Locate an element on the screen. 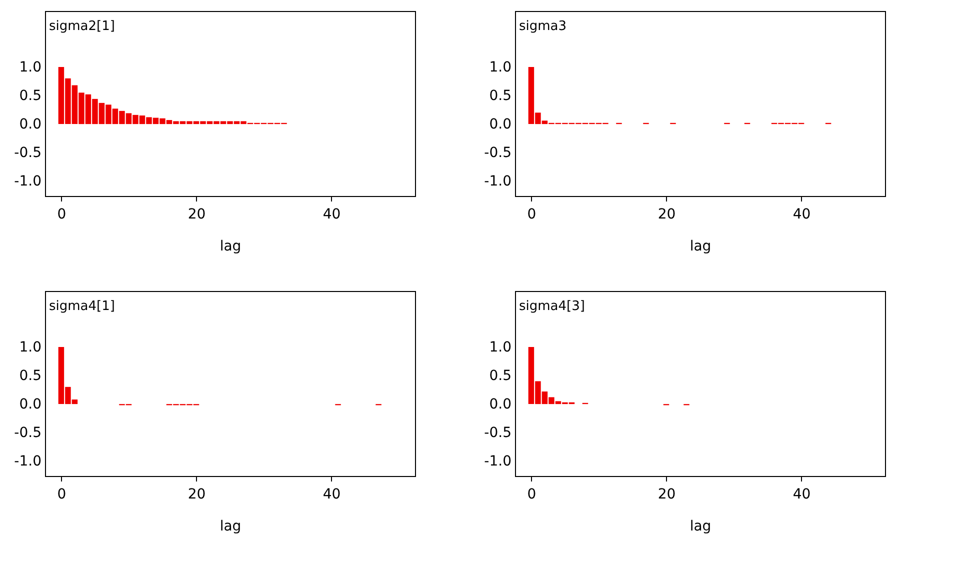  text: sigma2[1] is located at coordinates (82, 26).